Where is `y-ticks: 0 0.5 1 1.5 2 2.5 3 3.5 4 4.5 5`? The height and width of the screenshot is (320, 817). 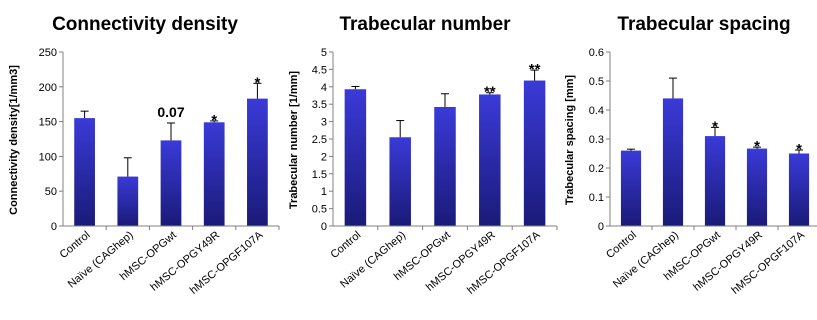 y-ticks: 0 0.5 1 1.5 2 2.5 3 3.5 4 4.5 5 is located at coordinates (322, 140).